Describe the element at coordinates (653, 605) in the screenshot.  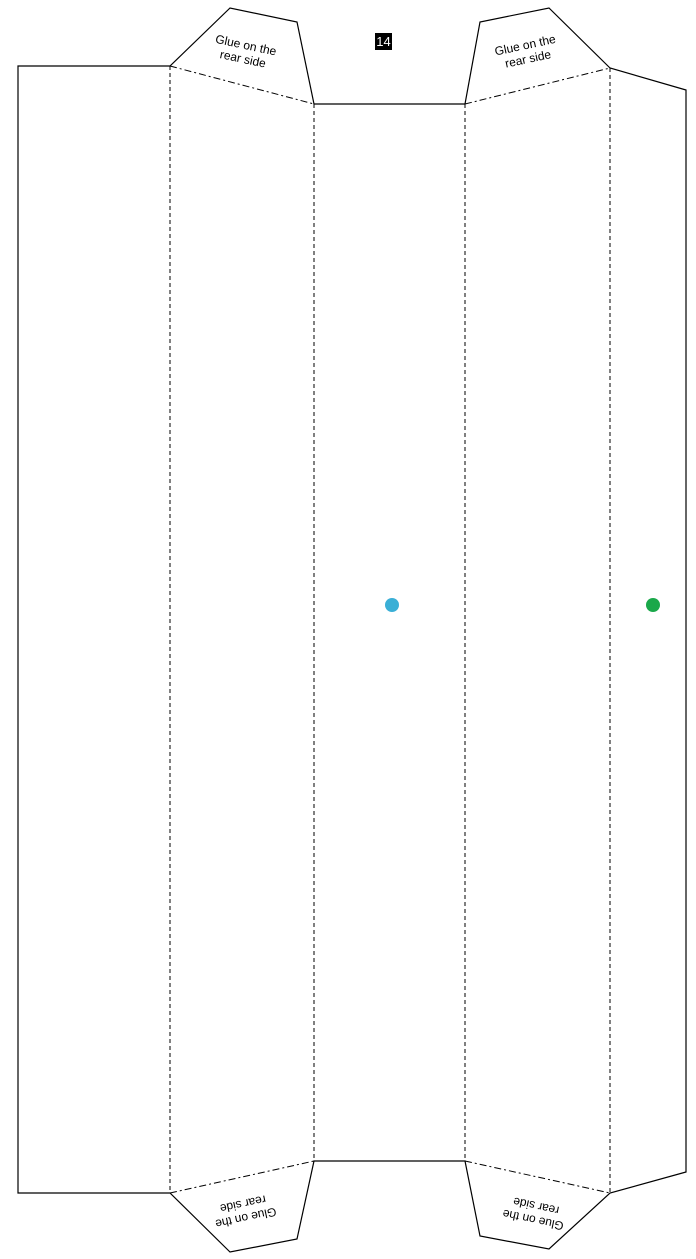
I see `green-dot` at that location.